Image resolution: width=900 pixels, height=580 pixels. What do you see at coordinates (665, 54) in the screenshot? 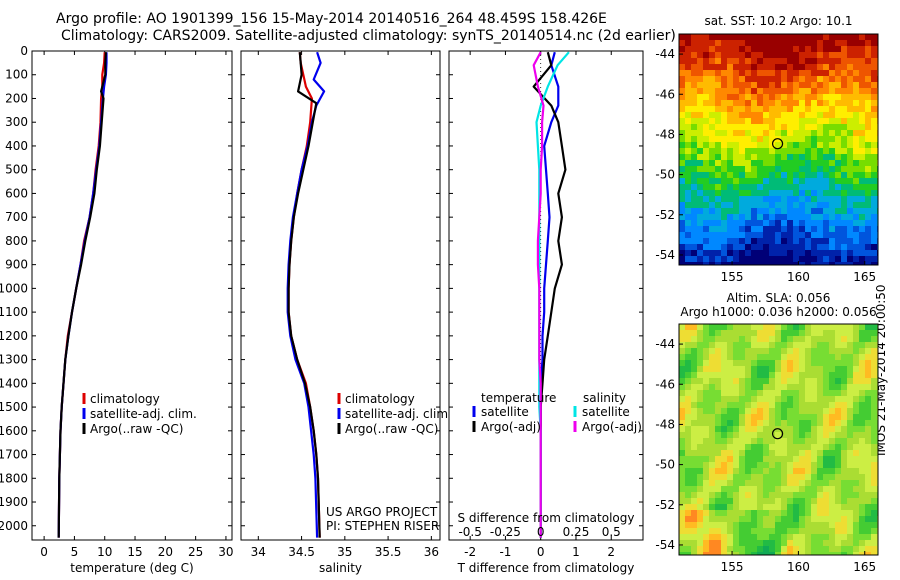
I see `y-tick-label: -44` at bounding box center [665, 54].